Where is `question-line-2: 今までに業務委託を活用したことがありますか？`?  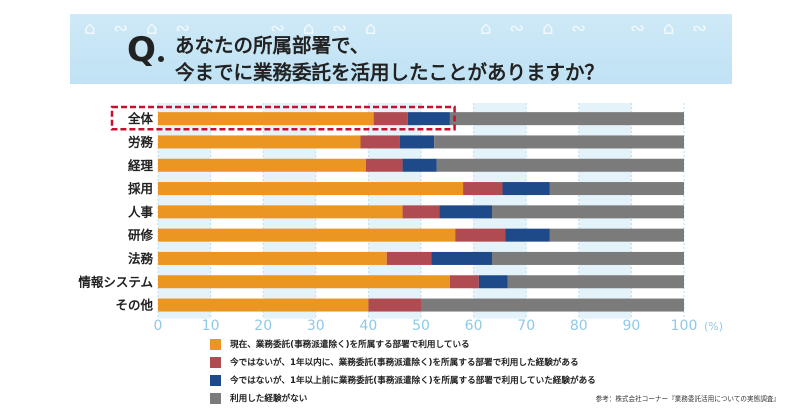 question-line-2: 今までに業務委託を活用したことがありますか？ is located at coordinates (390, 72).